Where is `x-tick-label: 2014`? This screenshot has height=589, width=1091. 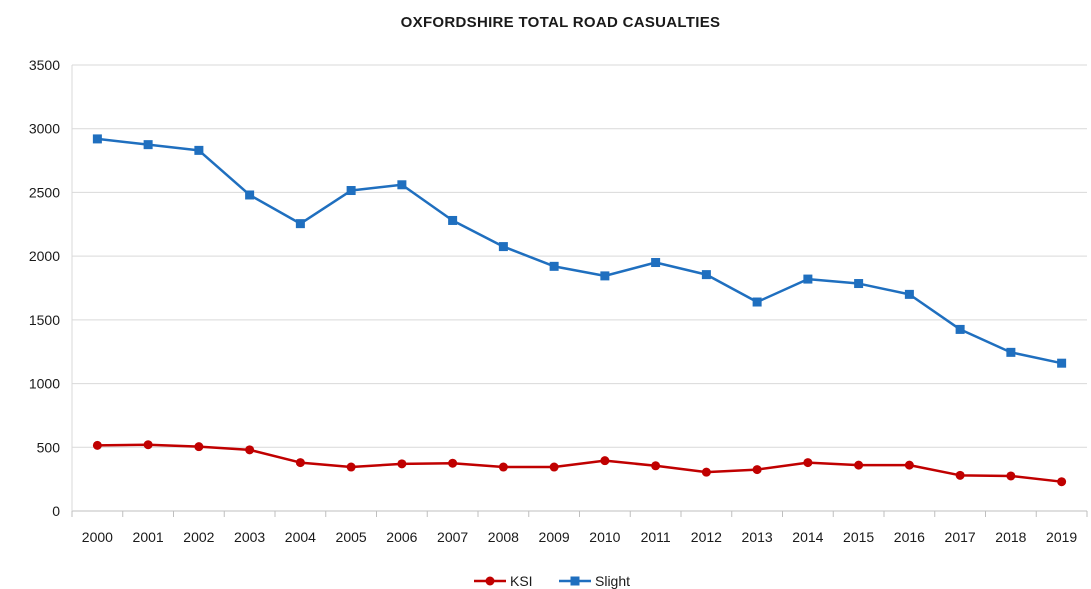
x-tick-label: 2014 is located at coordinates (807, 537).